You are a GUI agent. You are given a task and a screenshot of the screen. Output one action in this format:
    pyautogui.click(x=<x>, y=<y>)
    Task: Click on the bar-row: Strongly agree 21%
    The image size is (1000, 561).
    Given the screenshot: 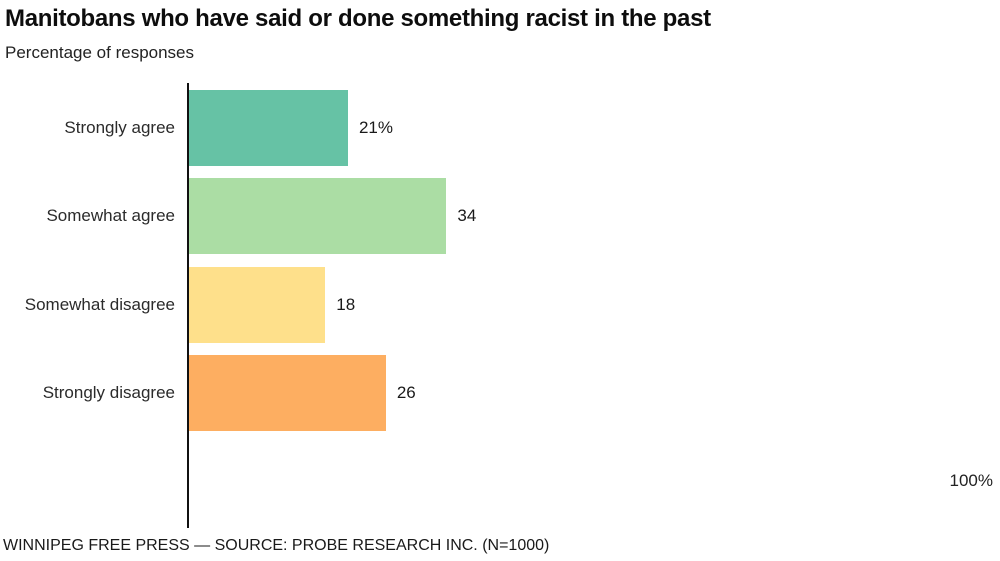 What is the action you would take?
    pyautogui.click(x=500, y=128)
    